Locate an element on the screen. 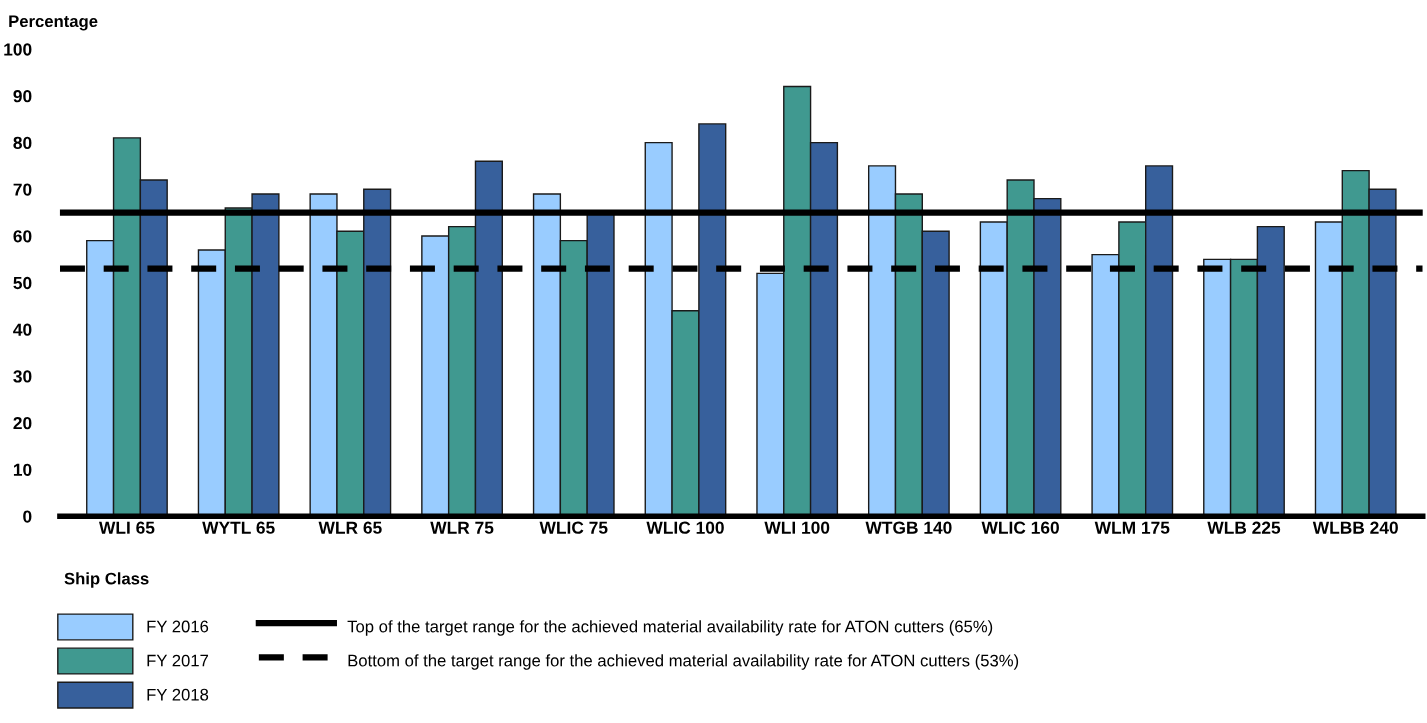 This screenshot has width=1427, height=723. legend-label: FY 2018 is located at coordinates (178, 694).